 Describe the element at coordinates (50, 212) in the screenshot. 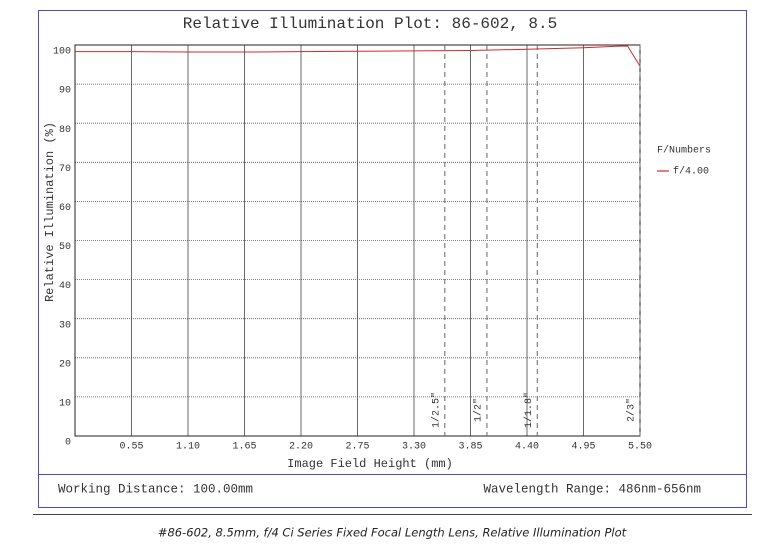

I see `y-axis-label: Relative Illumination (%)` at that location.